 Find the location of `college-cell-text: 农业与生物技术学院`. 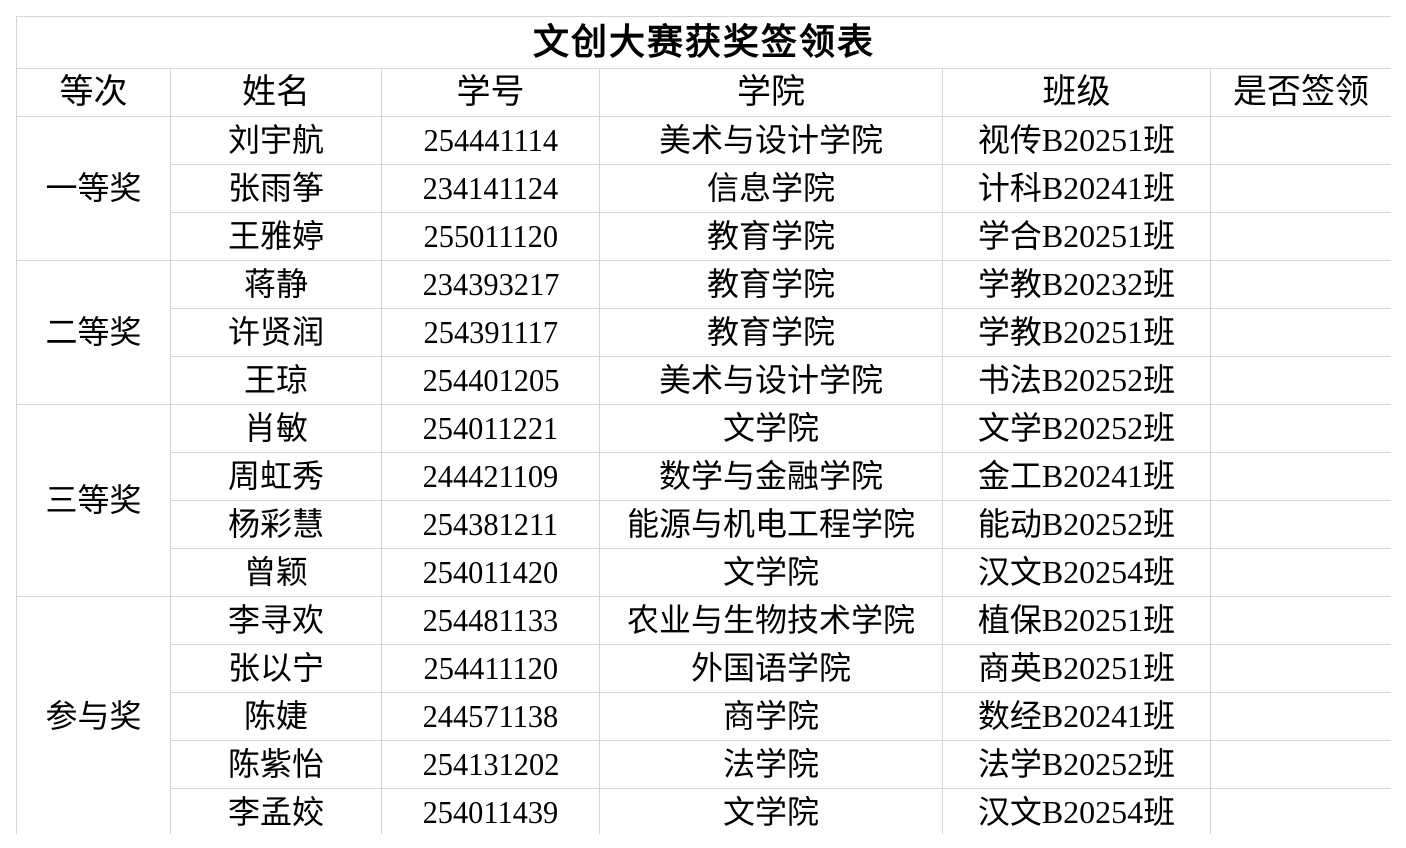

college-cell-text: 农业与生物技术学院 is located at coordinates (770, 620).